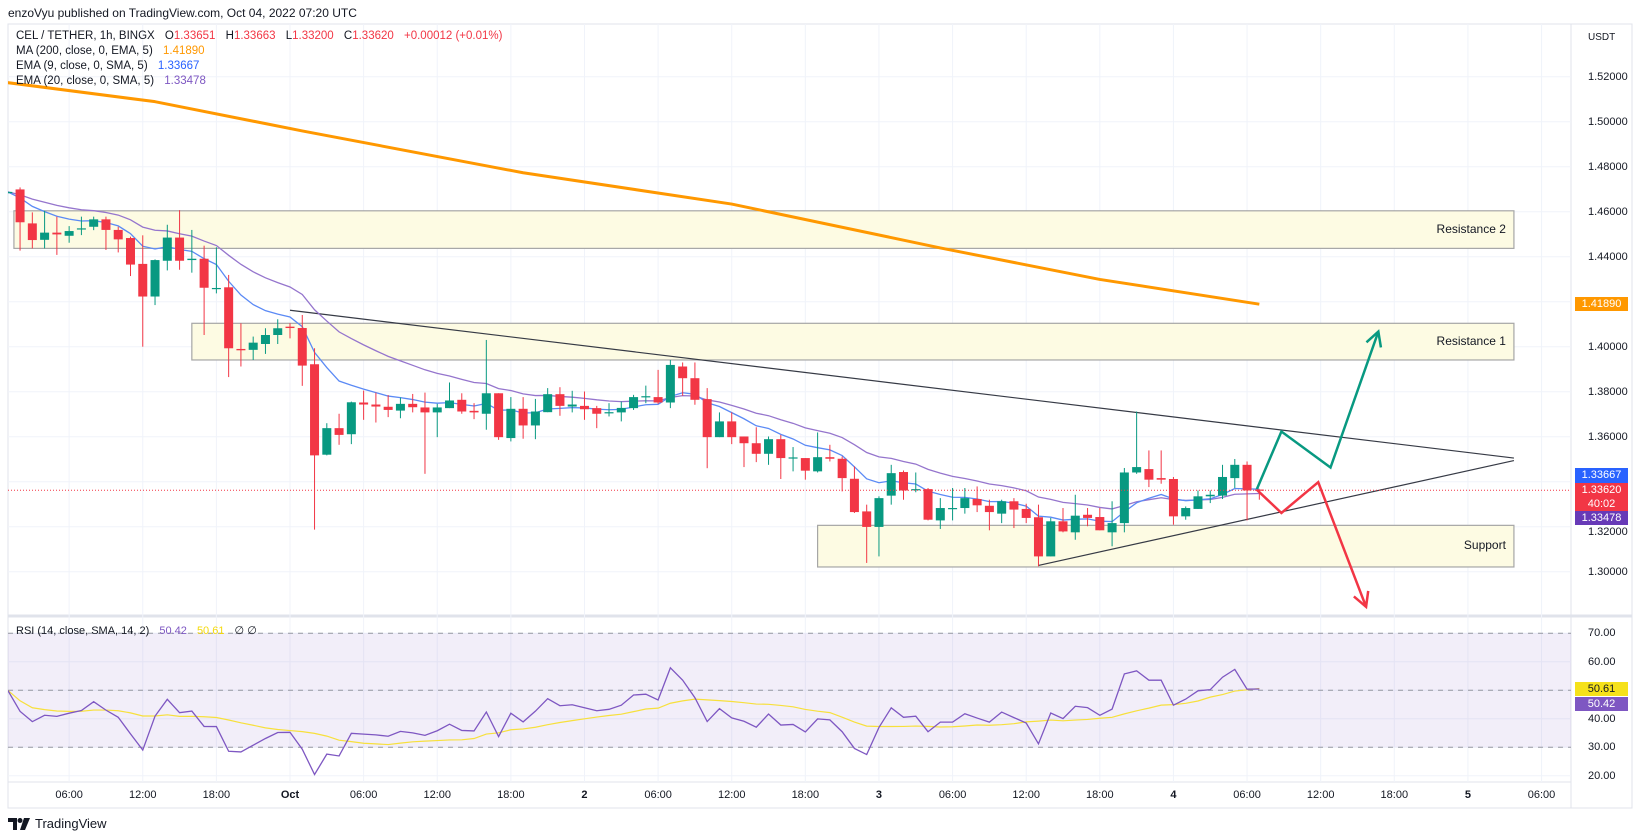 Image resolution: width=1641 pixels, height=840 pixels. What do you see at coordinates (1100, 795) in the screenshot?
I see `time-tick-label: 18:00` at bounding box center [1100, 795].